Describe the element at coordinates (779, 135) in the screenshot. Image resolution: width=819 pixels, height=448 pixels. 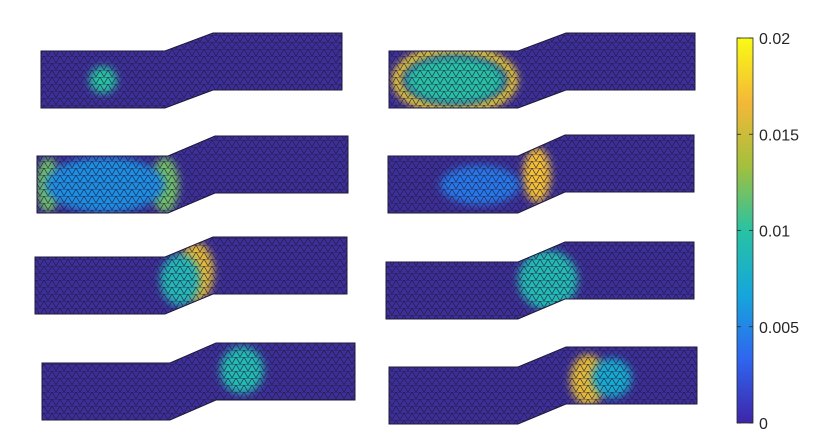
I see `colorbar-tick-label: 0.015` at that location.